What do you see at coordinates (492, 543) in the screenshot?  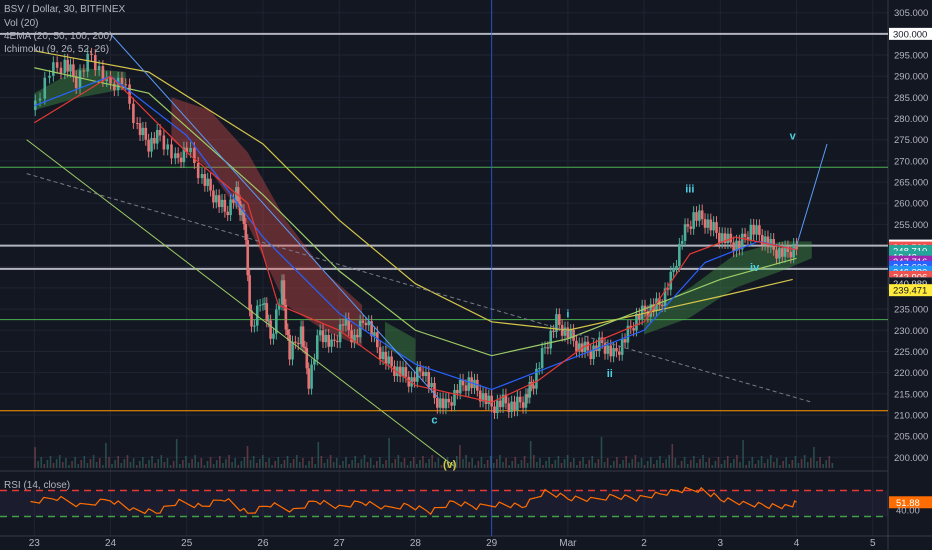 I see `x-tick-label: 29` at bounding box center [492, 543].